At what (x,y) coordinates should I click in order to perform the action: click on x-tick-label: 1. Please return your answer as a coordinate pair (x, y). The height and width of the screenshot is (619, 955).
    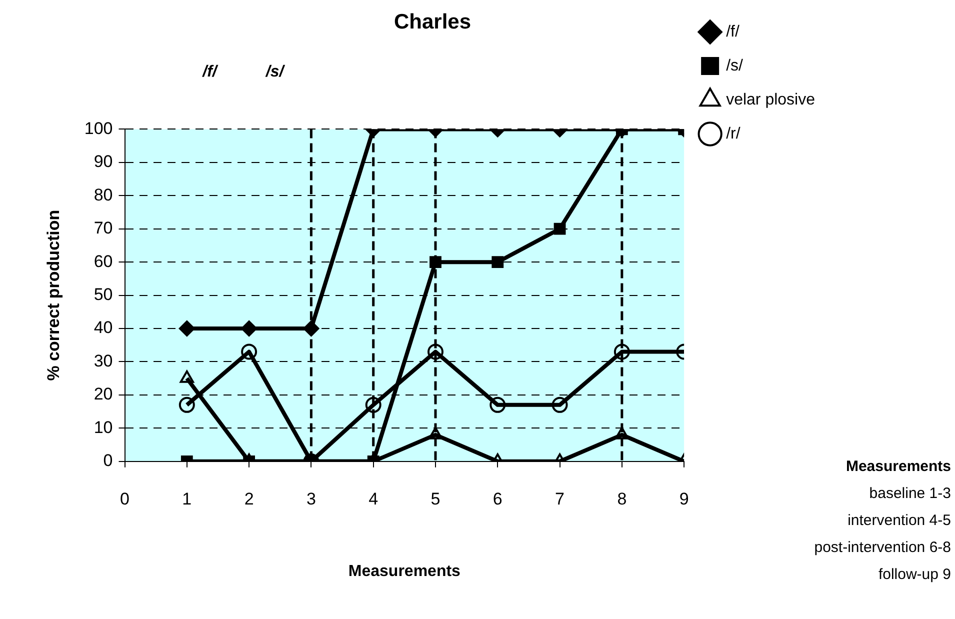
    Looking at the image, I should click on (187, 498).